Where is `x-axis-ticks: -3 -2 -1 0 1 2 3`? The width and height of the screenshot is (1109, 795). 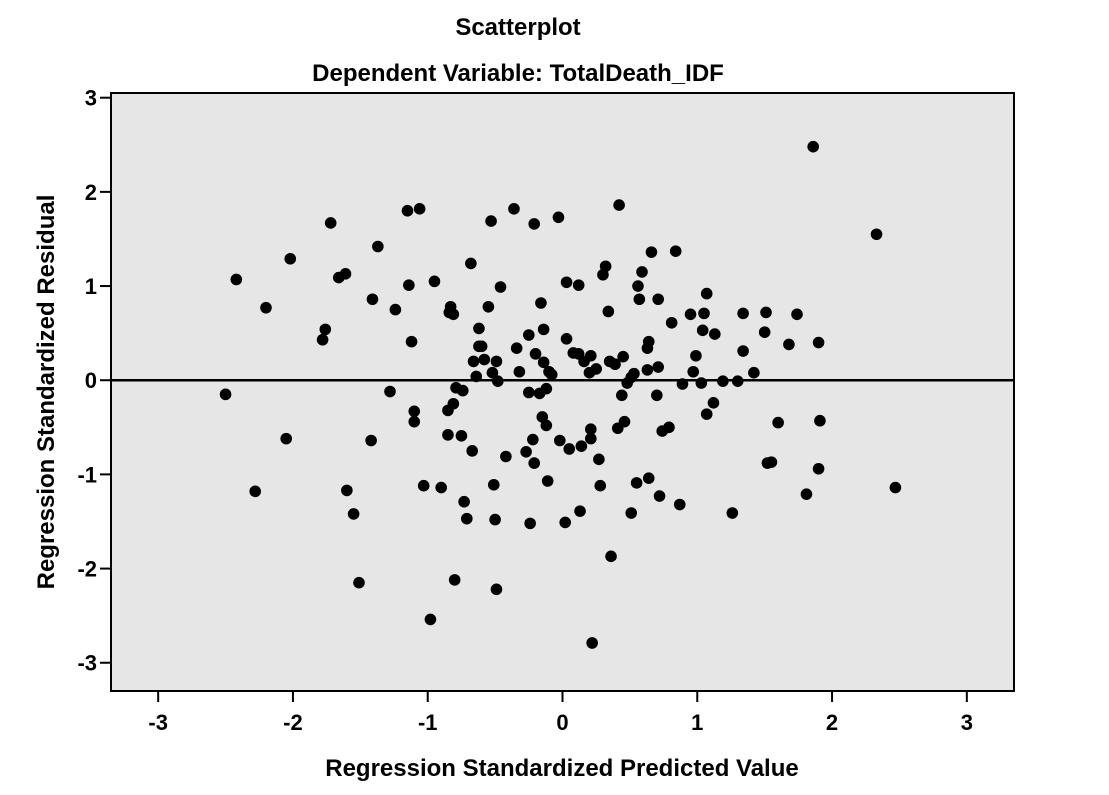
x-axis-ticks: -3 -2 -1 0 1 2 3 is located at coordinates (560, 713).